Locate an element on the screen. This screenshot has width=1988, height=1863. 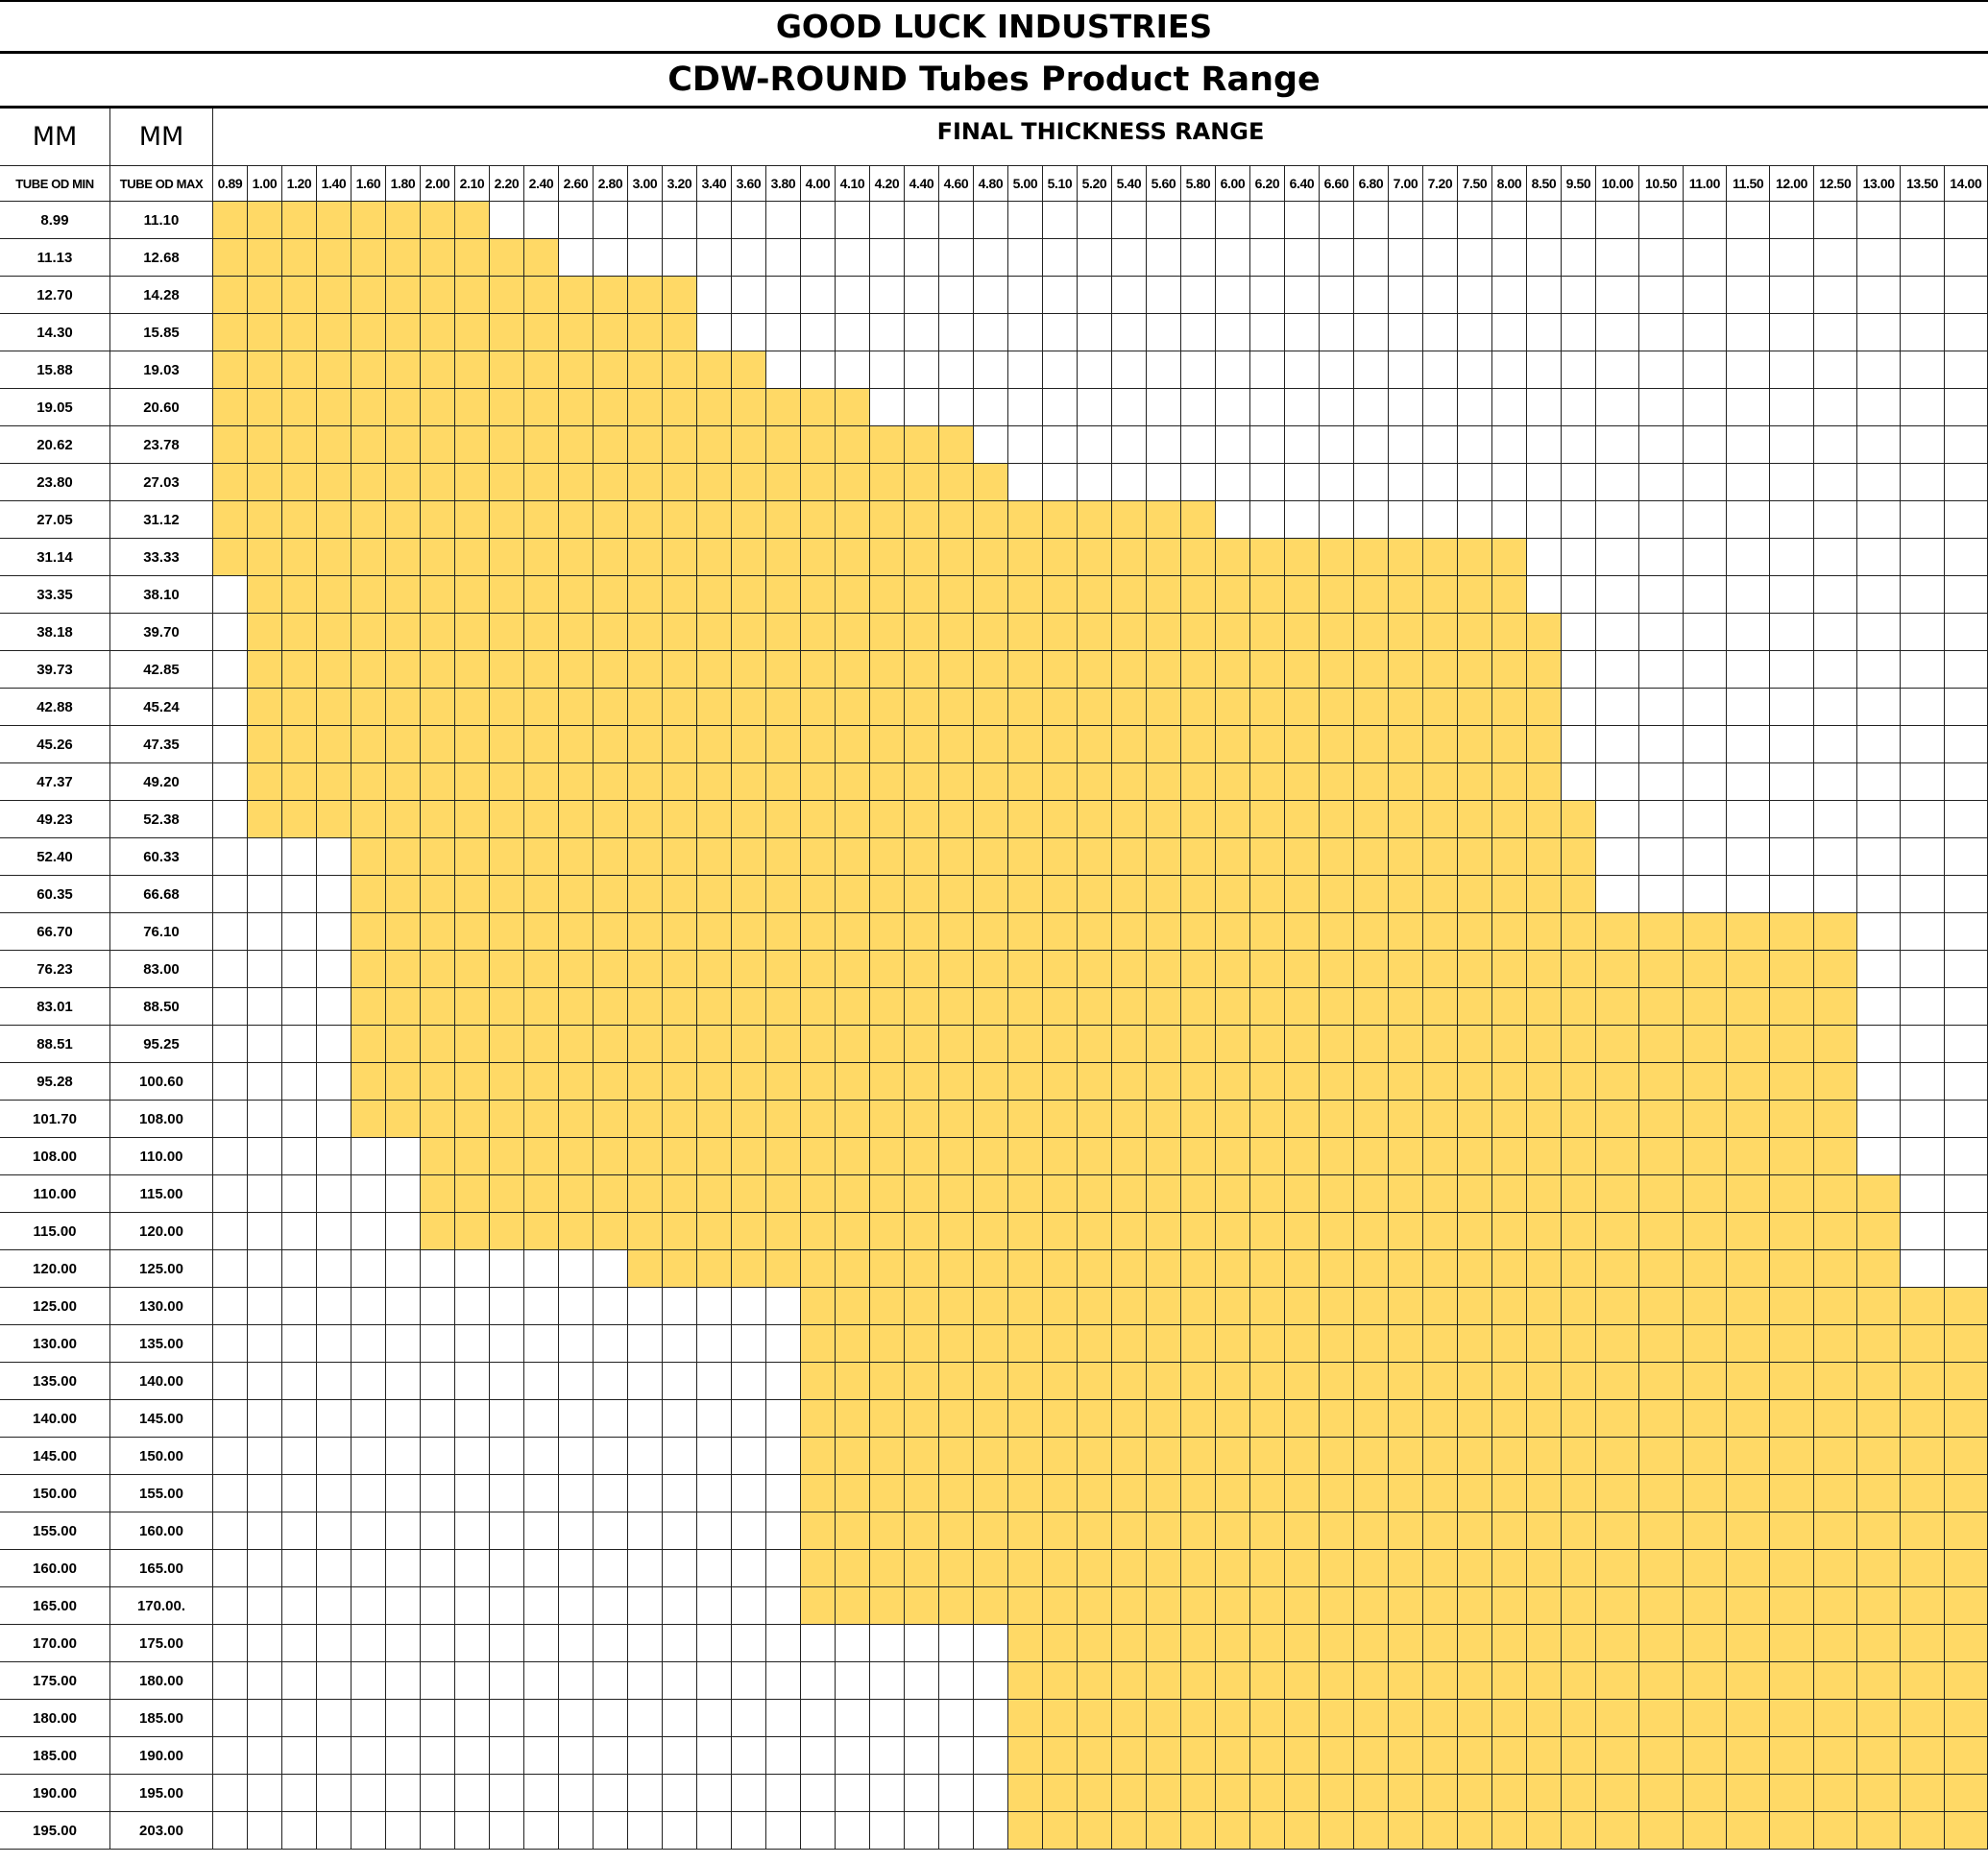
od-max: 52.38 is located at coordinates (161, 819).